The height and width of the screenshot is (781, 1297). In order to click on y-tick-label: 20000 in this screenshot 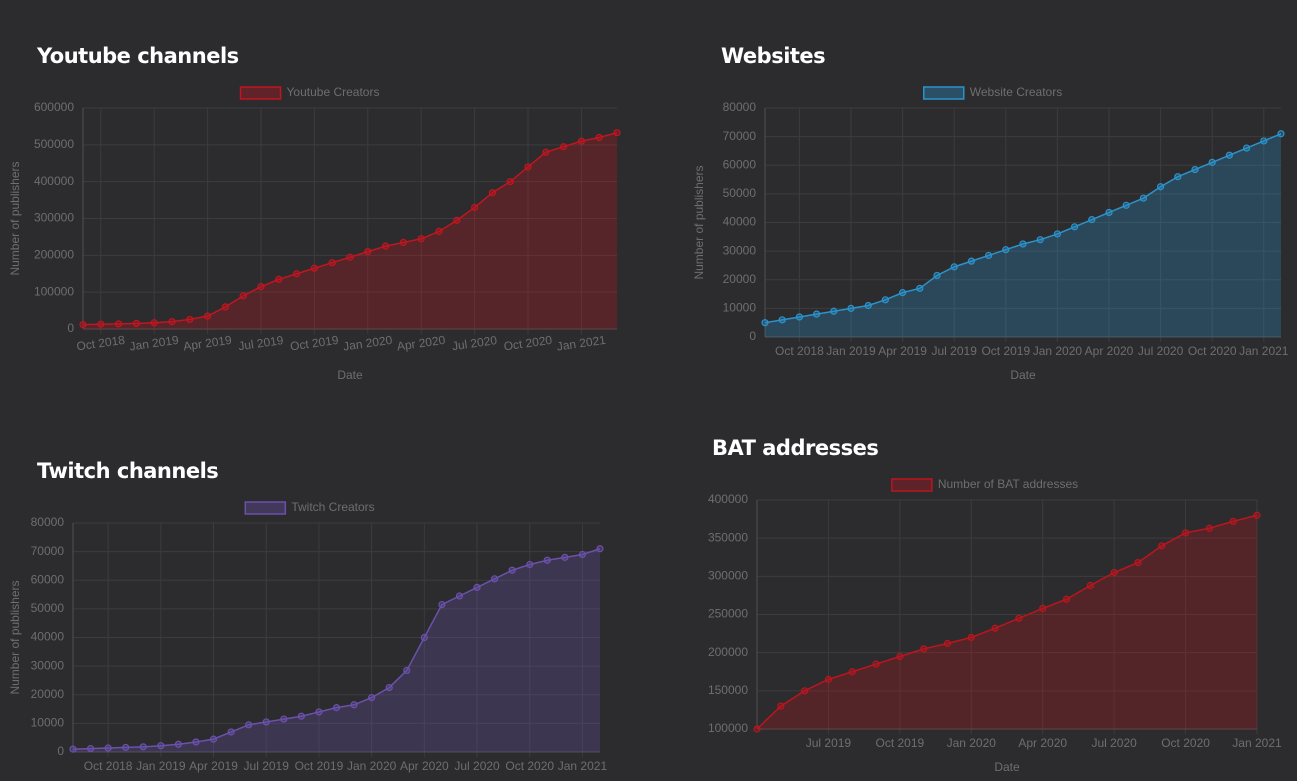, I will do `click(48, 694)`.